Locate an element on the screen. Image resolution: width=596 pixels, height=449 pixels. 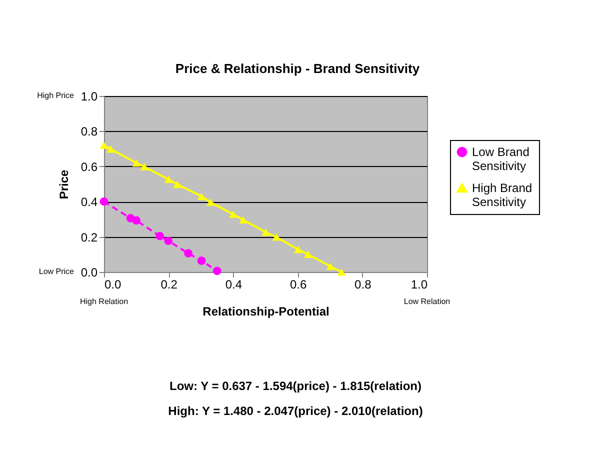
y-axis-title: Price is located at coordinates (63, 185).